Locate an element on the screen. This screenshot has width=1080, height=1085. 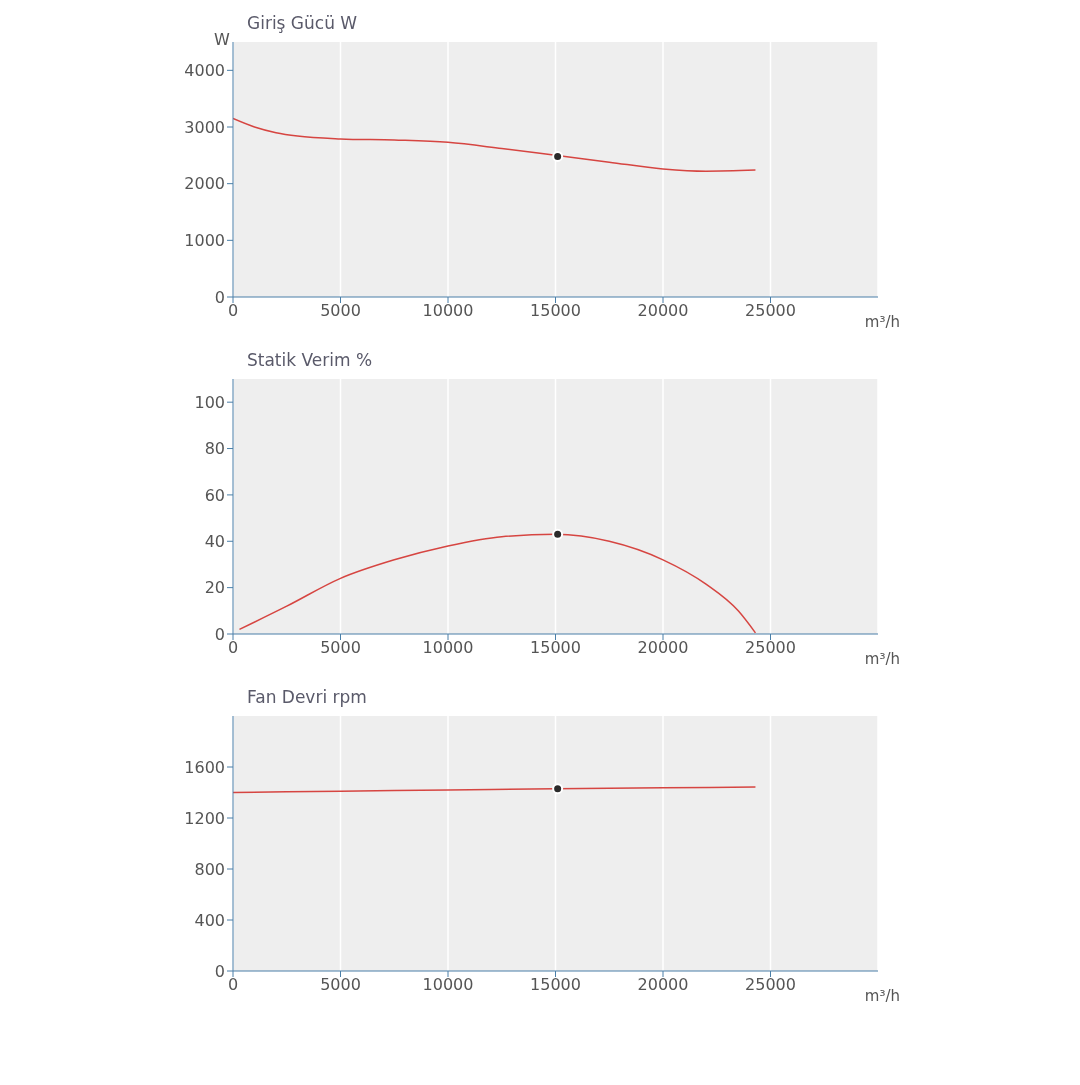
chart-title: Statik Verim % is located at coordinates (310, 360).